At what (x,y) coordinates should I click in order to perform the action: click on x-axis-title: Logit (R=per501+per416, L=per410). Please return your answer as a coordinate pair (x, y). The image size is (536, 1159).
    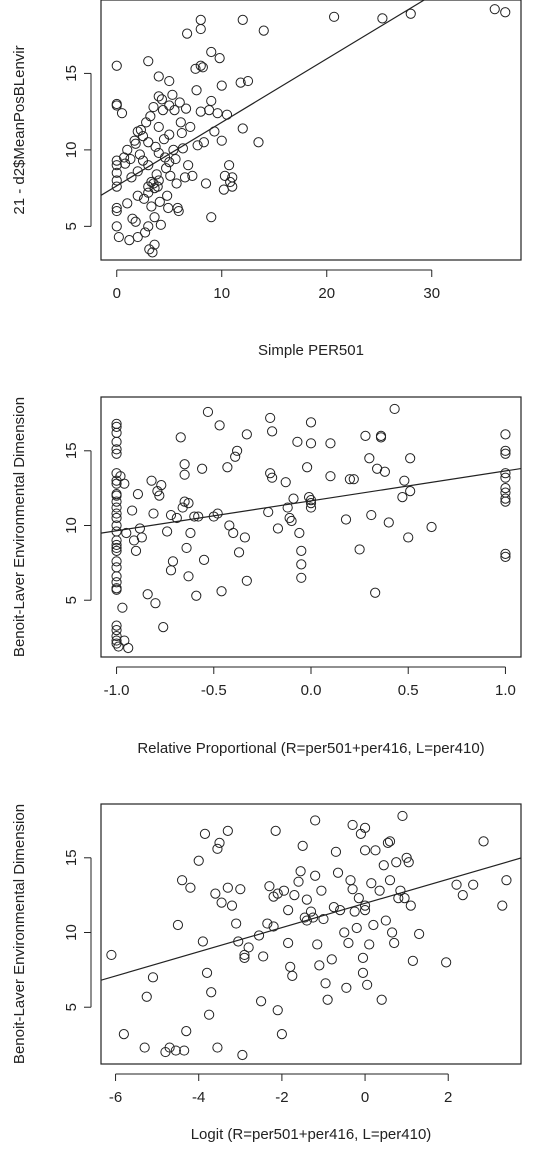
    Looking at the image, I should click on (311, 1134).